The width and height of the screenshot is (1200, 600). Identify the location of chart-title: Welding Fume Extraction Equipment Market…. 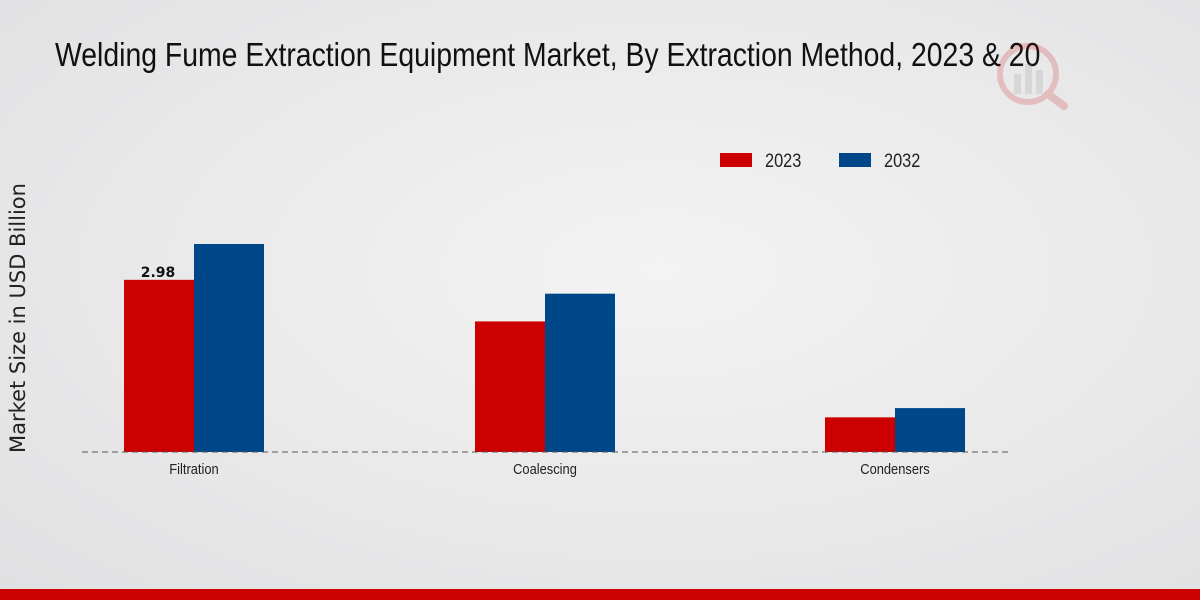
(547, 54).